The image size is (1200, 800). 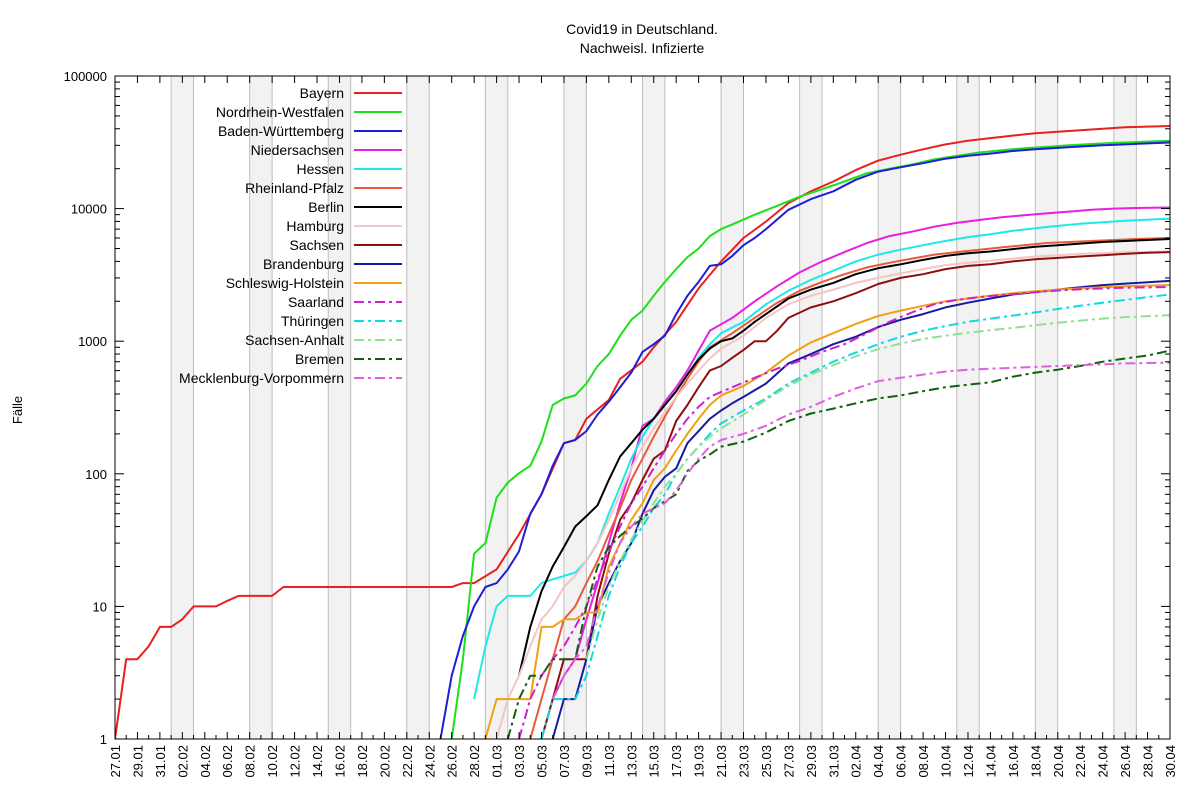 What do you see at coordinates (721, 761) in the screenshot?
I see `x-tick-label: 21.03` at bounding box center [721, 761].